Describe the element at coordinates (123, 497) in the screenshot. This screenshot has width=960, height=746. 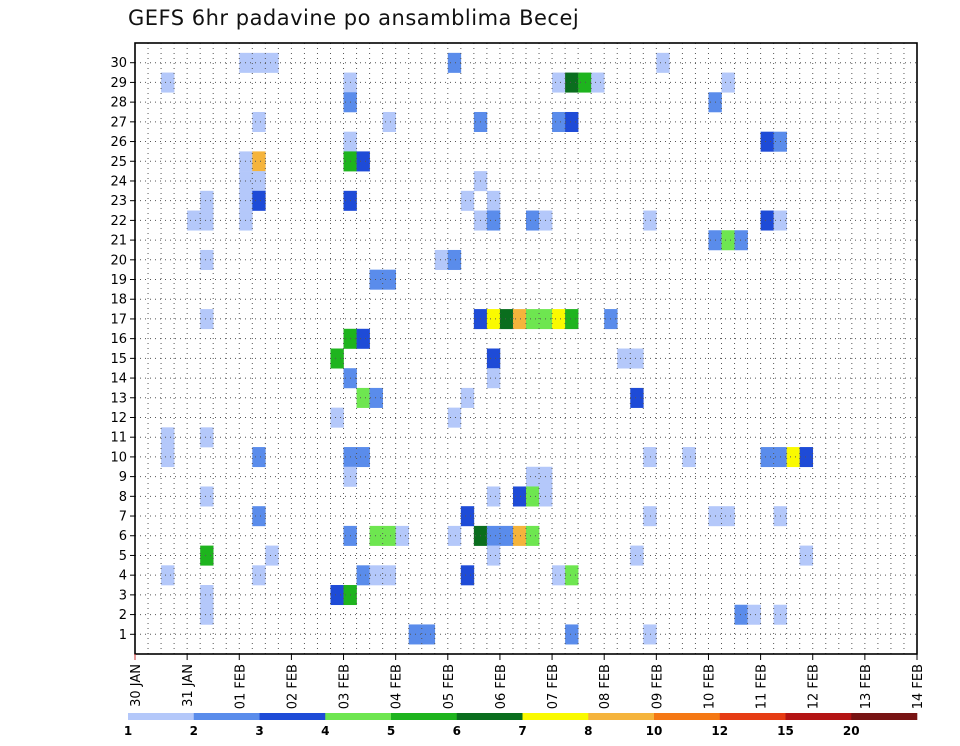
I see `y-tick-label: 8` at that location.